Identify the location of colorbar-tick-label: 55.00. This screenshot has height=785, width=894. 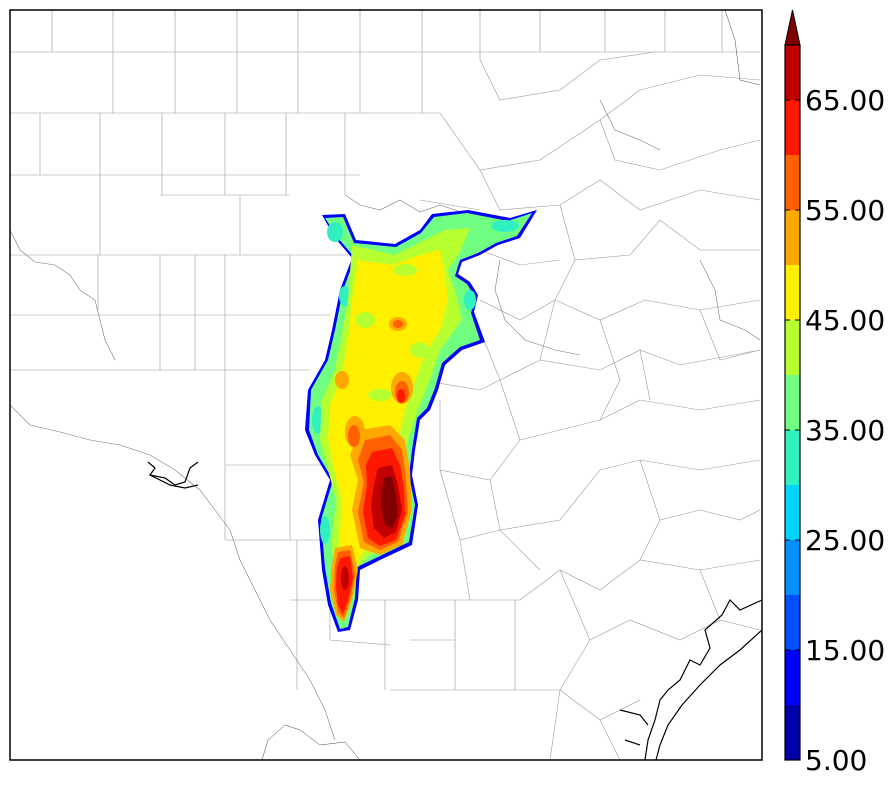
(845, 210).